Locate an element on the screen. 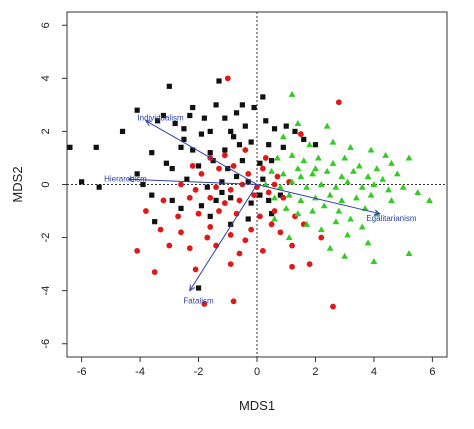  vector-line is located at coordinates (318, 199).